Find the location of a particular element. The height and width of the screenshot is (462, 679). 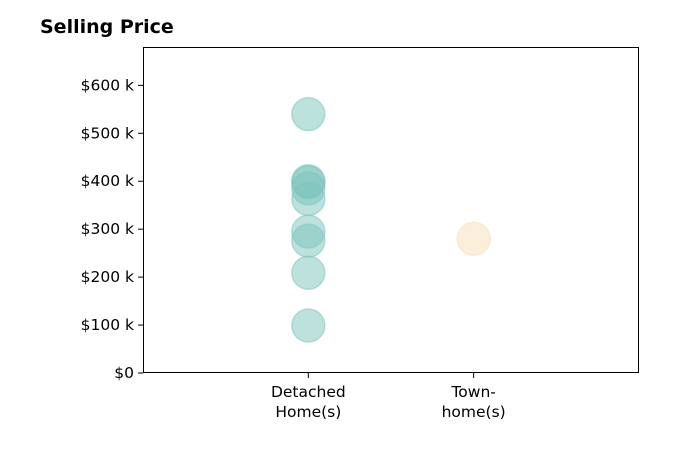

x-tick-label: Detached Home(s) is located at coordinates (308, 402).